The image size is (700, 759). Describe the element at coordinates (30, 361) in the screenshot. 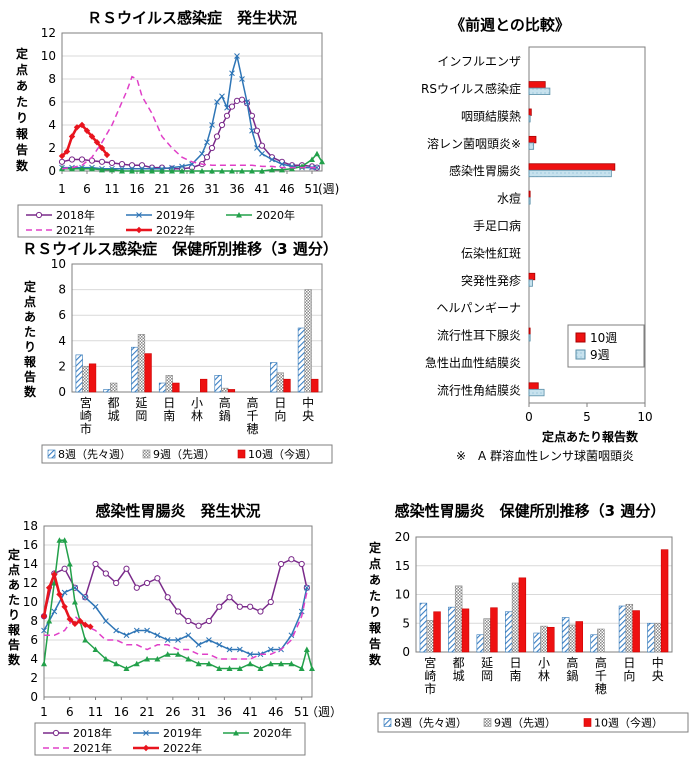

I see `y-axis-label: 報` at that location.